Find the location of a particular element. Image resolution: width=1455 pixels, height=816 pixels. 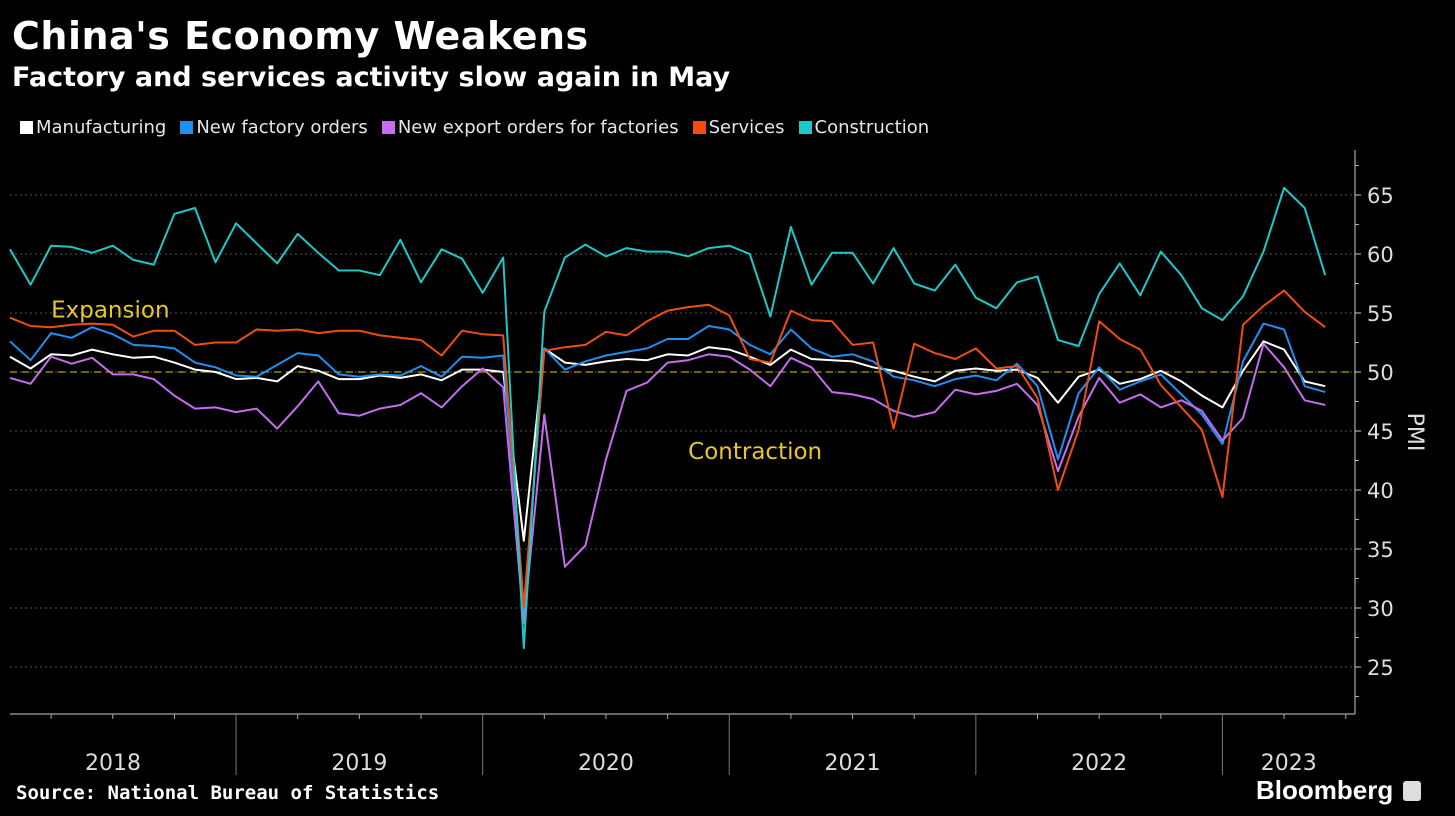

legend-item: Manufacturing is located at coordinates (93, 127).